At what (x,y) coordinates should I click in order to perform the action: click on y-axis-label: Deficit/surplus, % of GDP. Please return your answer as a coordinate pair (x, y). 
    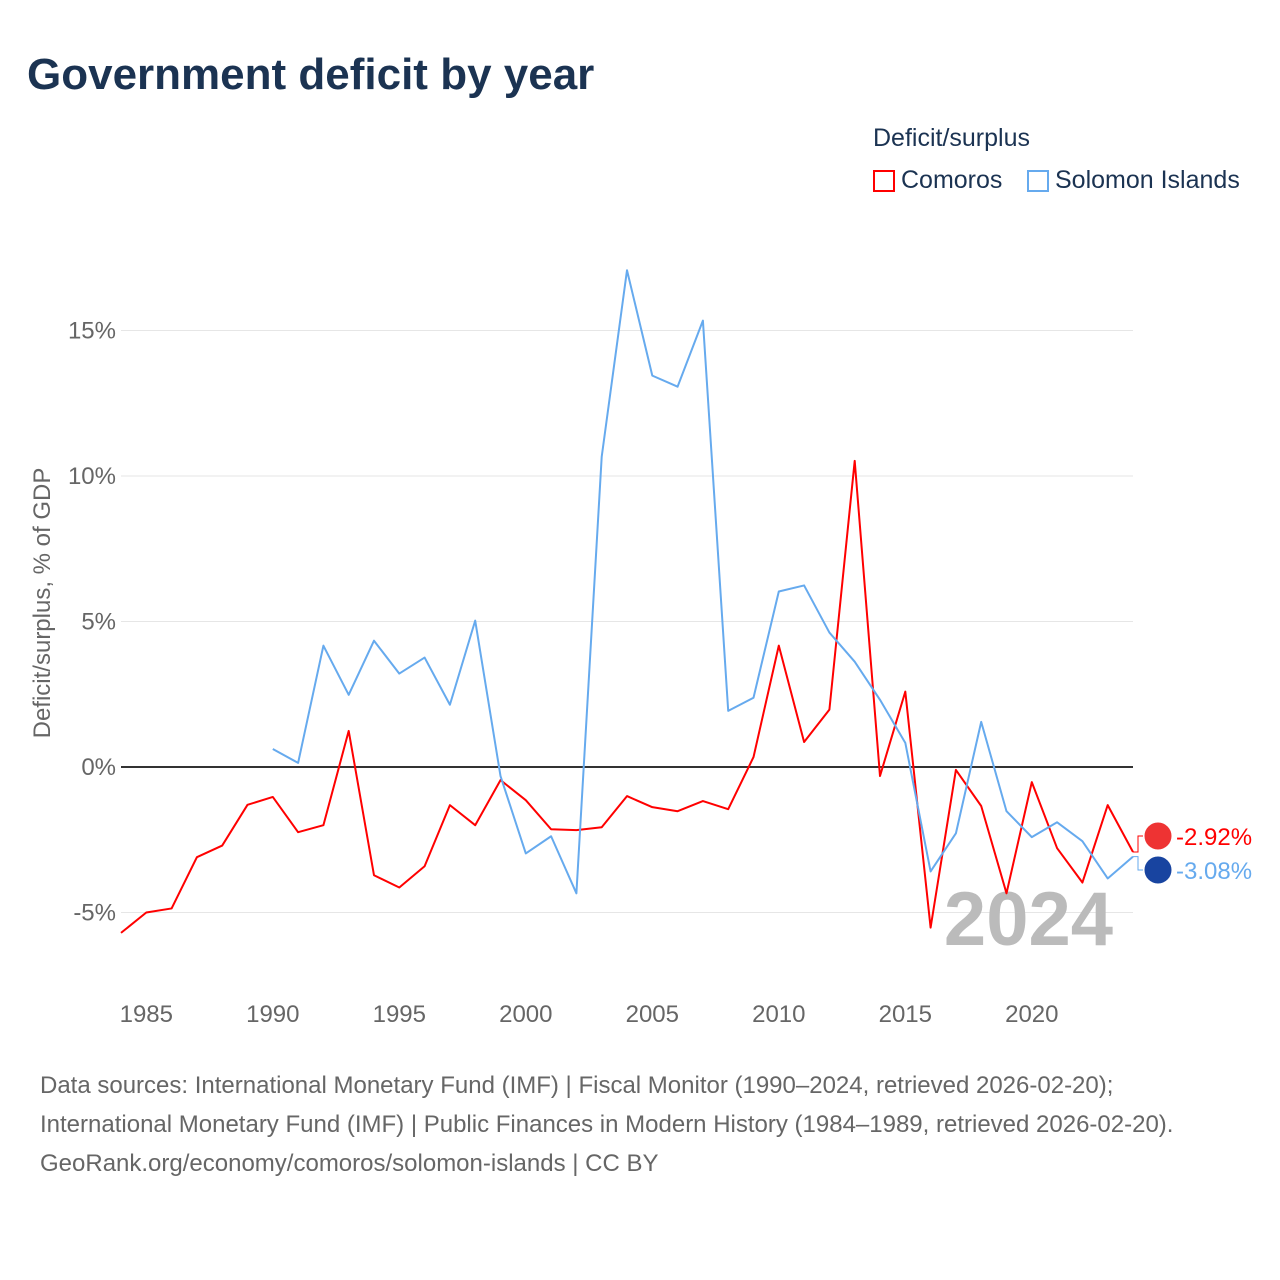
    Looking at the image, I should click on (42, 603).